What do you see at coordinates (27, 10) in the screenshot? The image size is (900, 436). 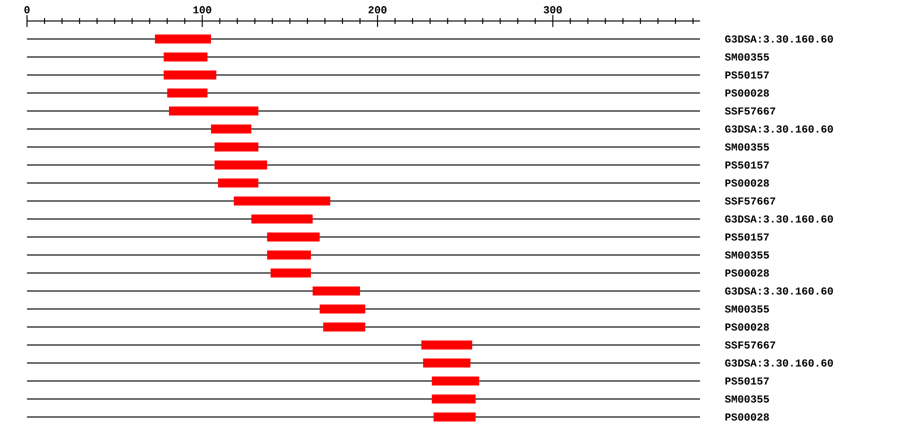 I see `x-tick-label: 0` at bounding box center [27, 10].